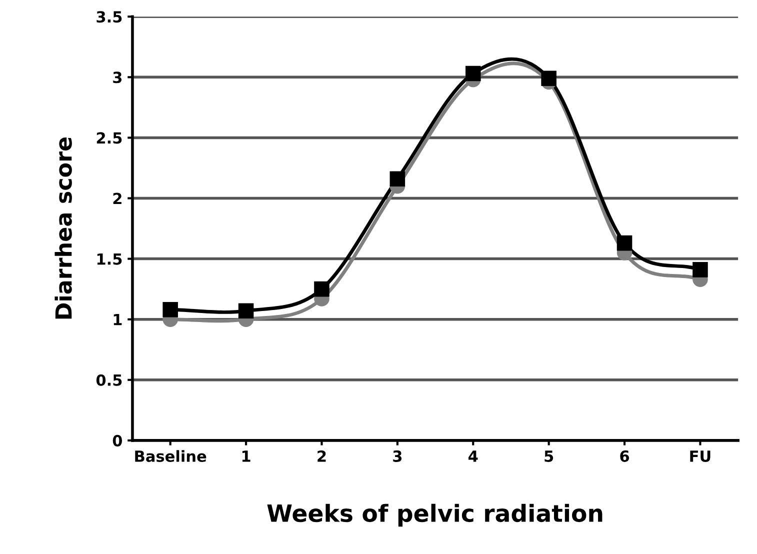 The width and height of the screenshot is (757, 554). What do you see at coordinates (246, 456) in the screenshot?
I see `x-tick-label: 1` at bounding box center [246, 456].